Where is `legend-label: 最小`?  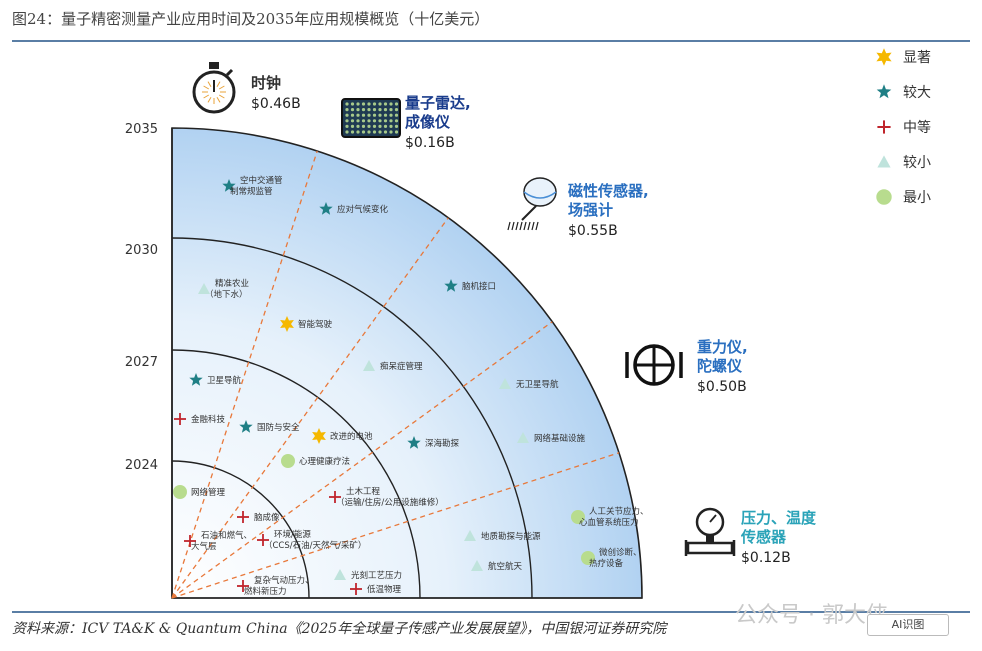 legend-label: 最小 is located at coordinates (917, 198).